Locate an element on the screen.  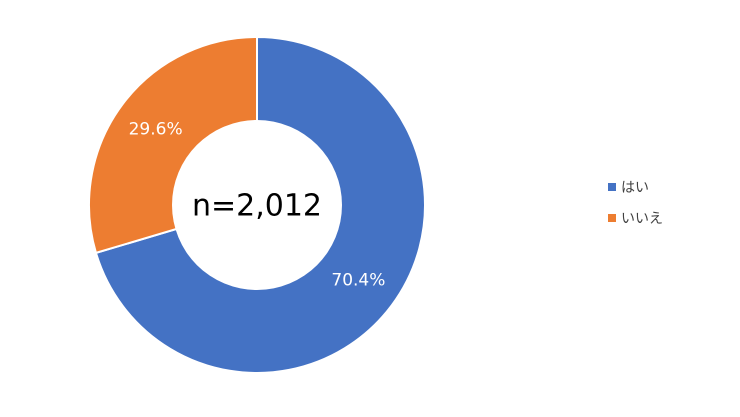
data-label: 29.6% is located at coordinates (156, 129).